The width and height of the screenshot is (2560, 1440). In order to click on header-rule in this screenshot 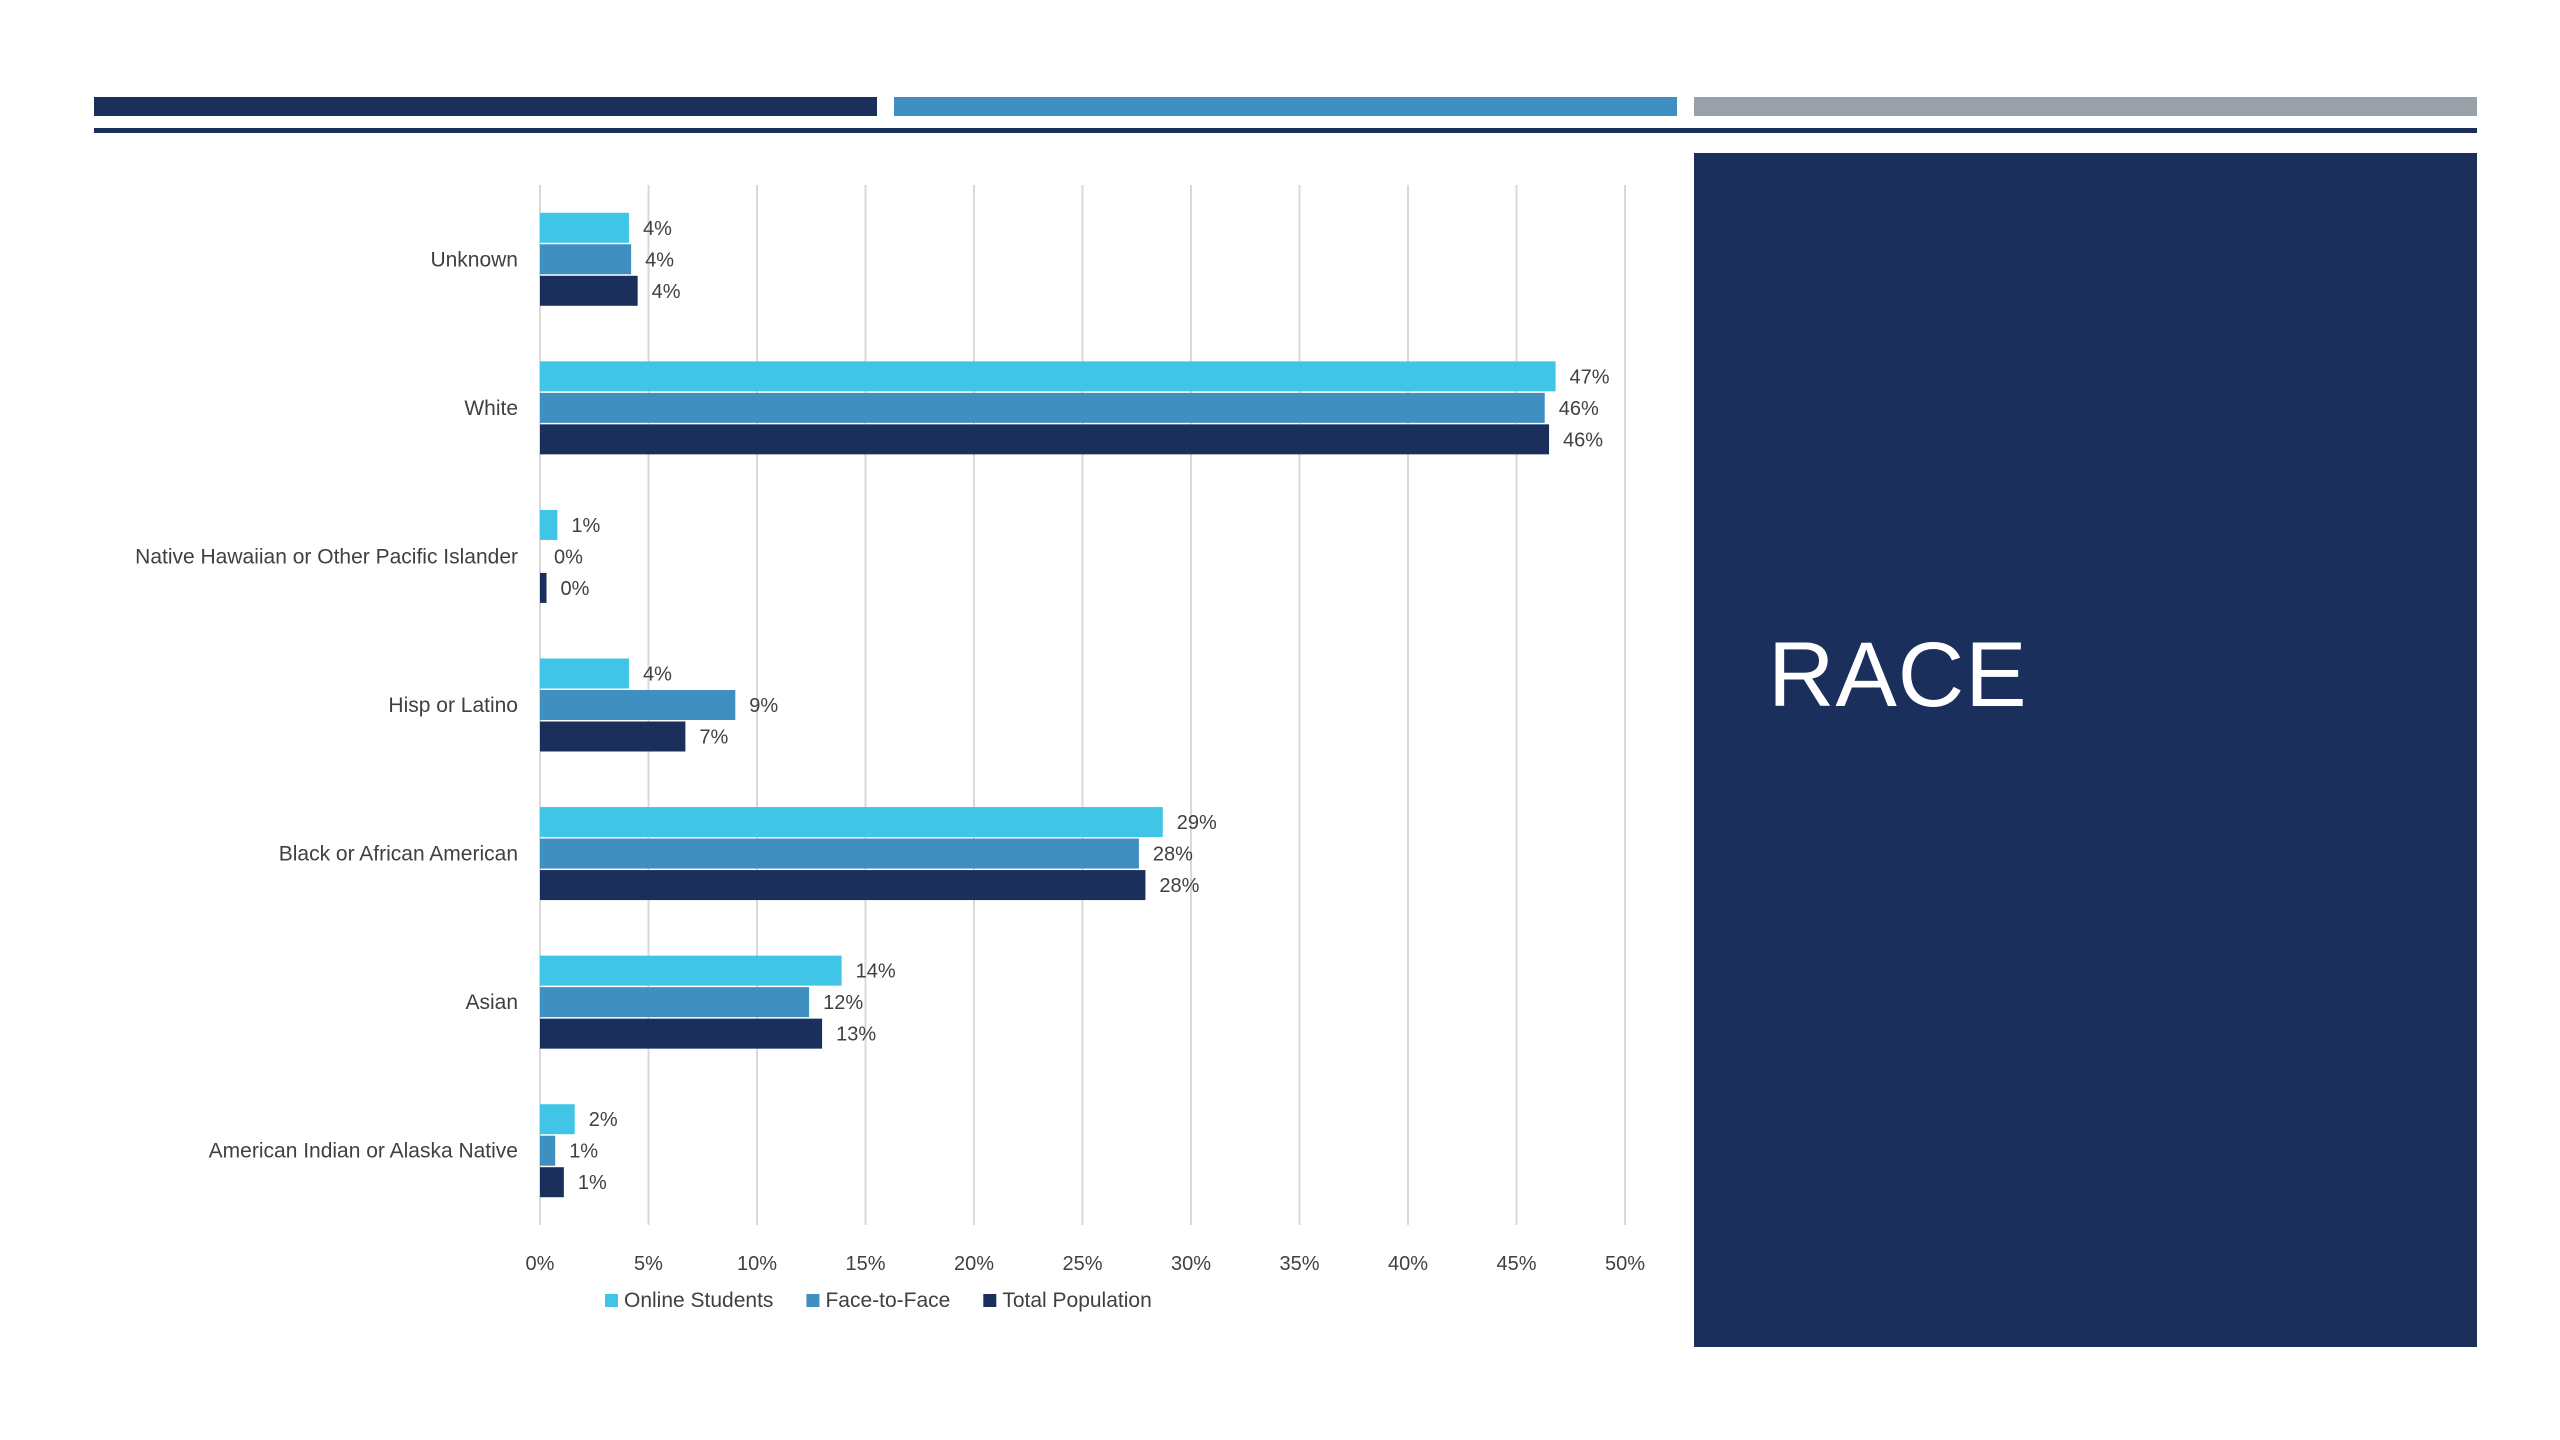, I will do `click(1285, 130)`.